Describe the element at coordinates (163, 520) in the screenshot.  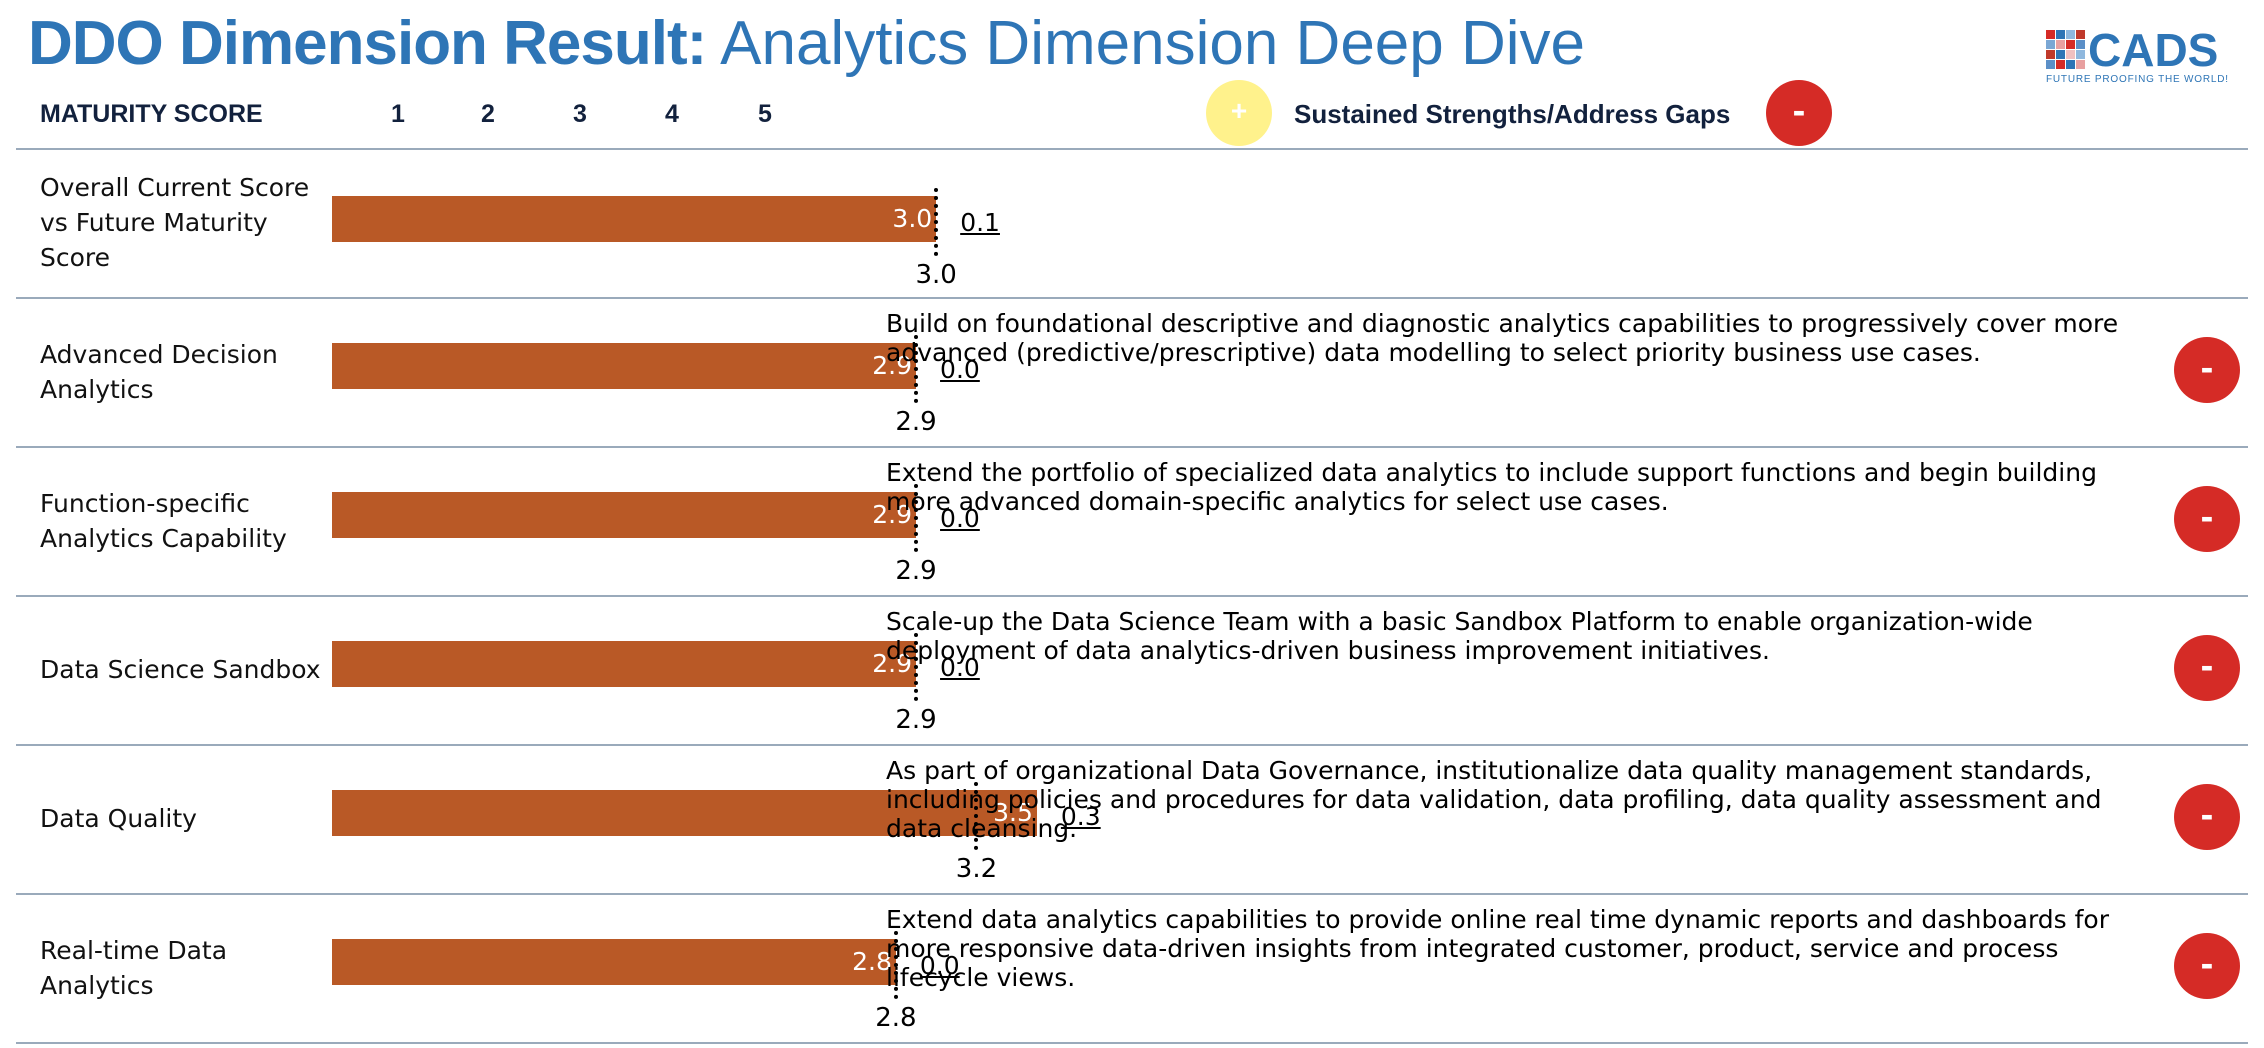
I see `row-label: Function-specific Analytics Capability` at that location.